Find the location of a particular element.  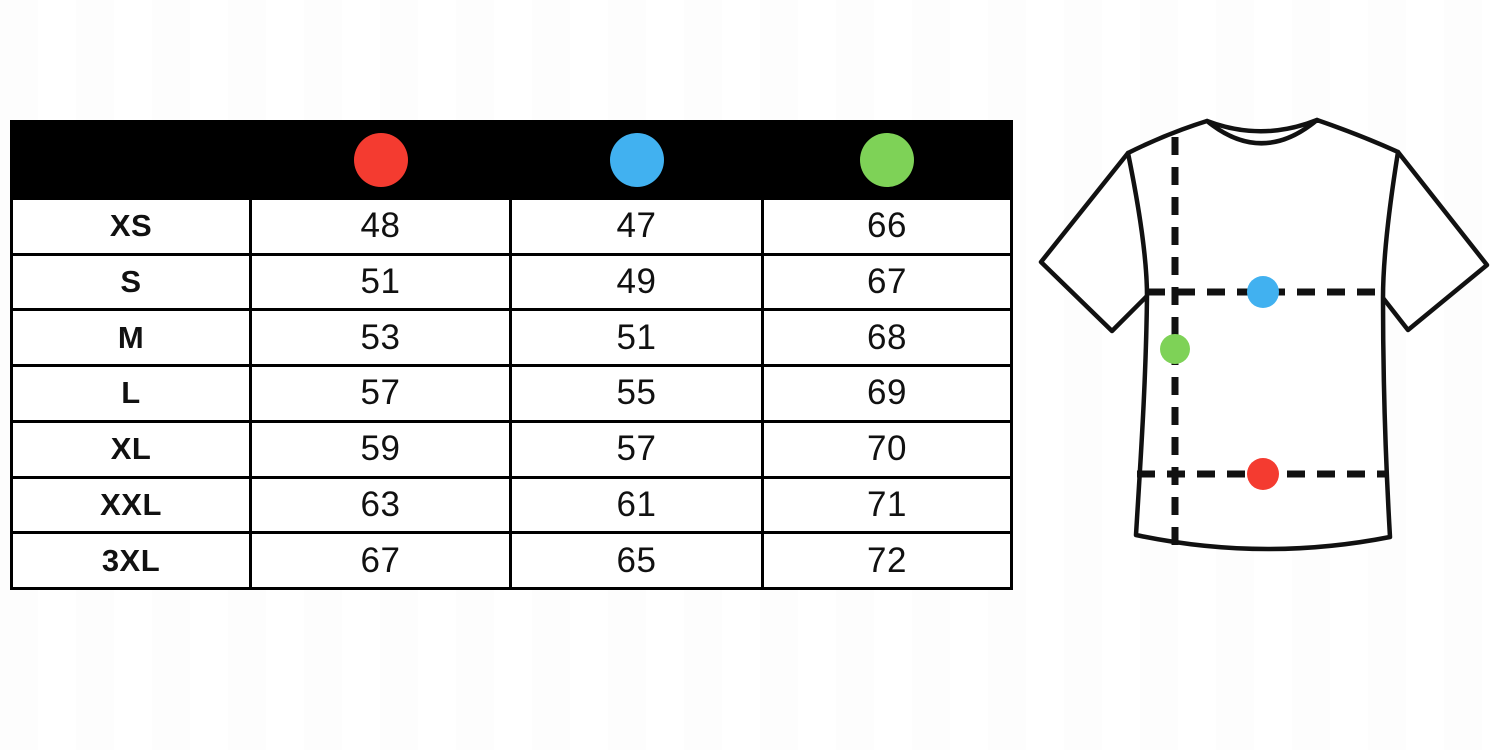

header-corner-cell is located at coordinates (131, 160).